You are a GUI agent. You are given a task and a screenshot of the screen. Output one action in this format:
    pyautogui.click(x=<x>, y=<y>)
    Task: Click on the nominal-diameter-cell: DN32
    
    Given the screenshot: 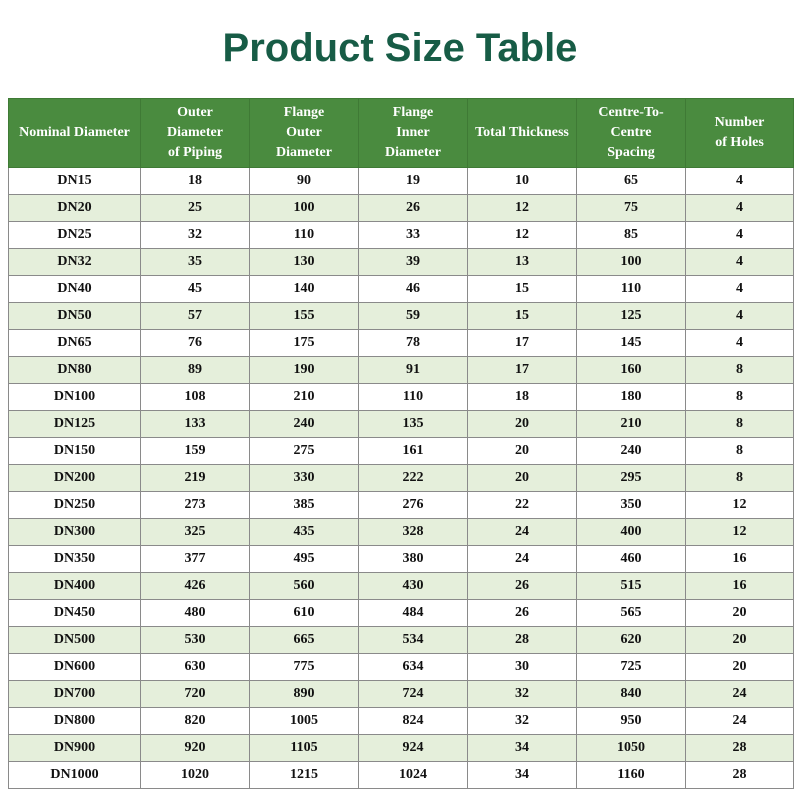 What is the action you would take?
    pyautogui.click(x=74, y=262)
    